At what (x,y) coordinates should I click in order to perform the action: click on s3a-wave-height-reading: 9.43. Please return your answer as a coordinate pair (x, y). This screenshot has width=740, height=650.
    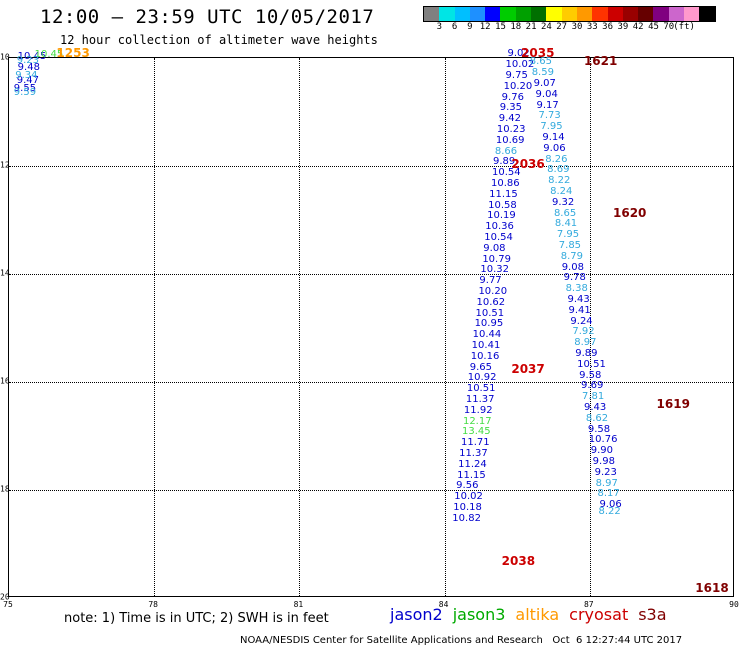
    Looking at the image, I should click on (595, 407).